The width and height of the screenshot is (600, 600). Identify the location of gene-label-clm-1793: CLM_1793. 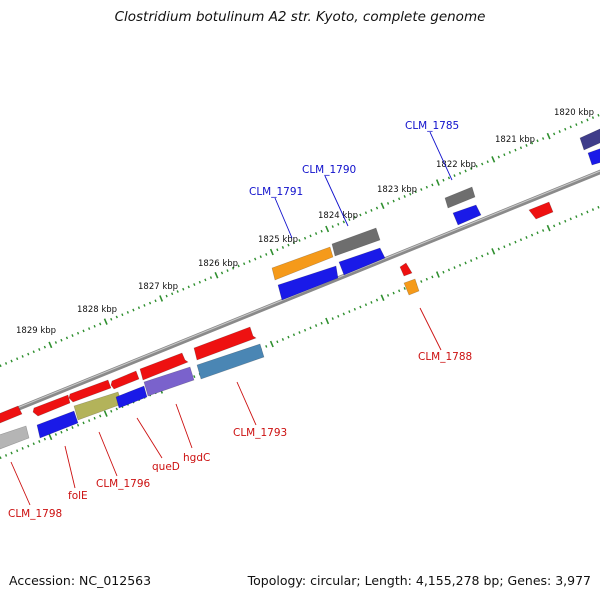
(260, 433).